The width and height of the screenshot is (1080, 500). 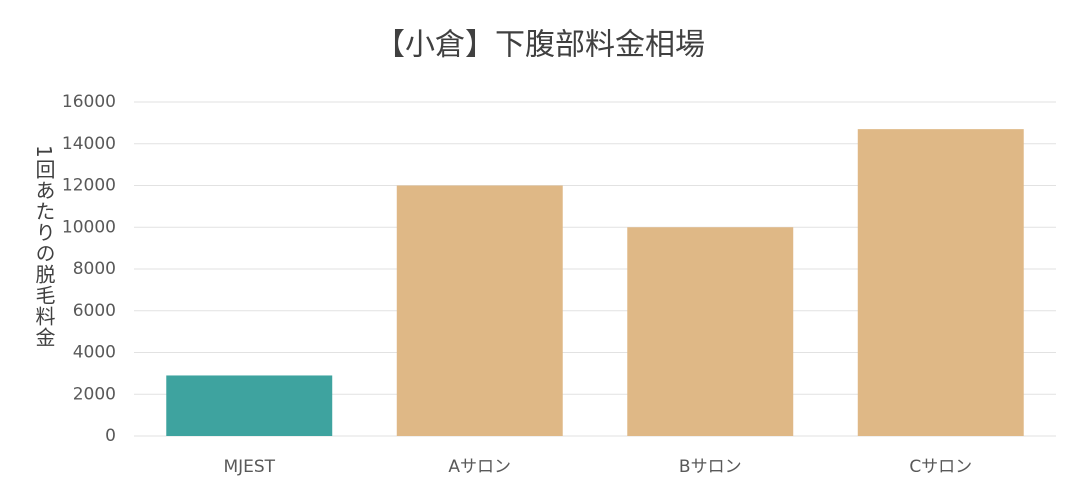 I want to click on y-tick-label: 4000, so click(x=94, y=353).